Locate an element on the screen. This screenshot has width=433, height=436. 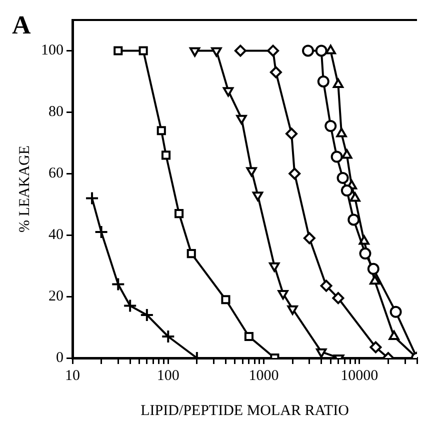
x-tick-label: 10 is located at coordinates (72, 376).